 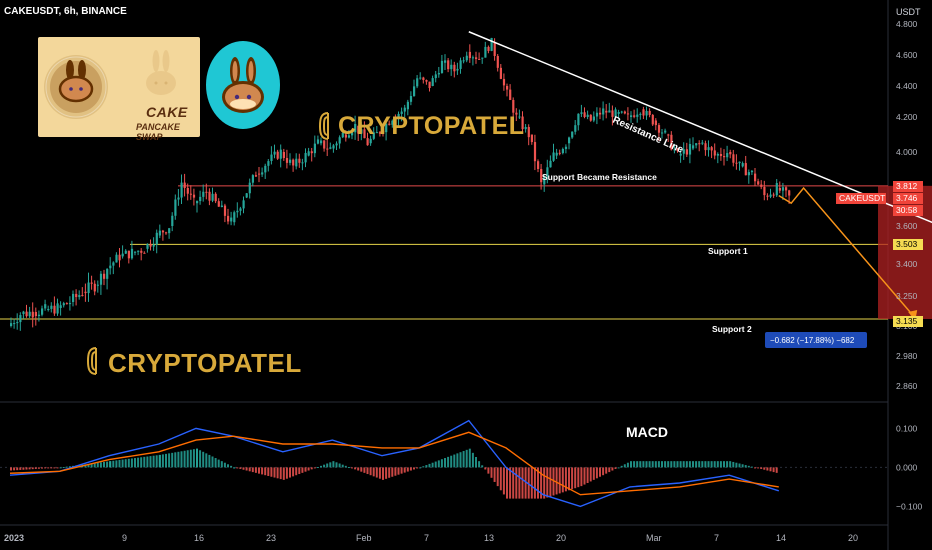 I want to click on time-tick-label: 20, so click(x=853, y=538).